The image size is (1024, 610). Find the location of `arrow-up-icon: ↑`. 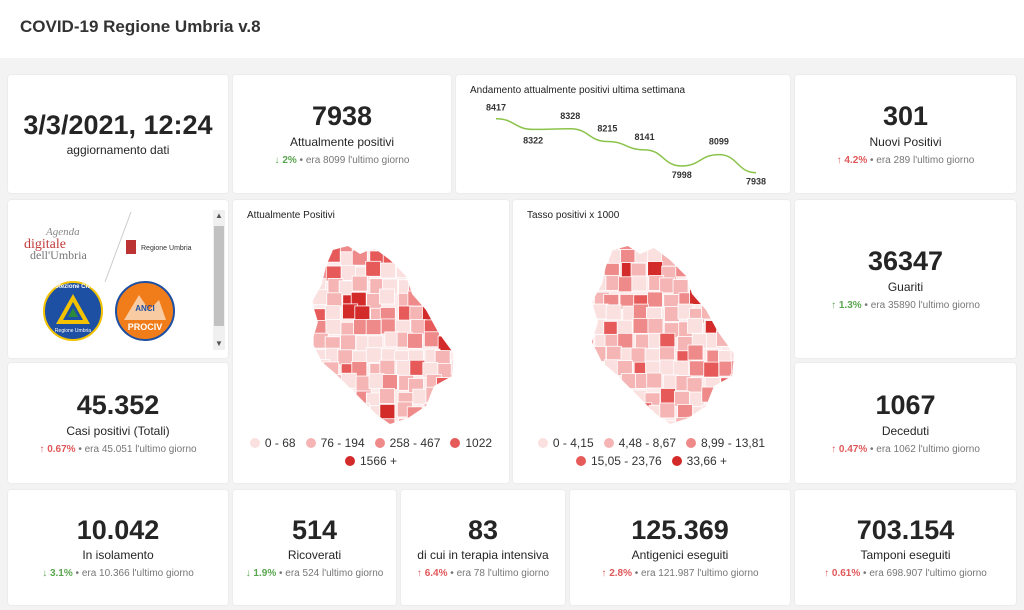

arrow-up-icon: ↑ is located at coordinates (604, 574).